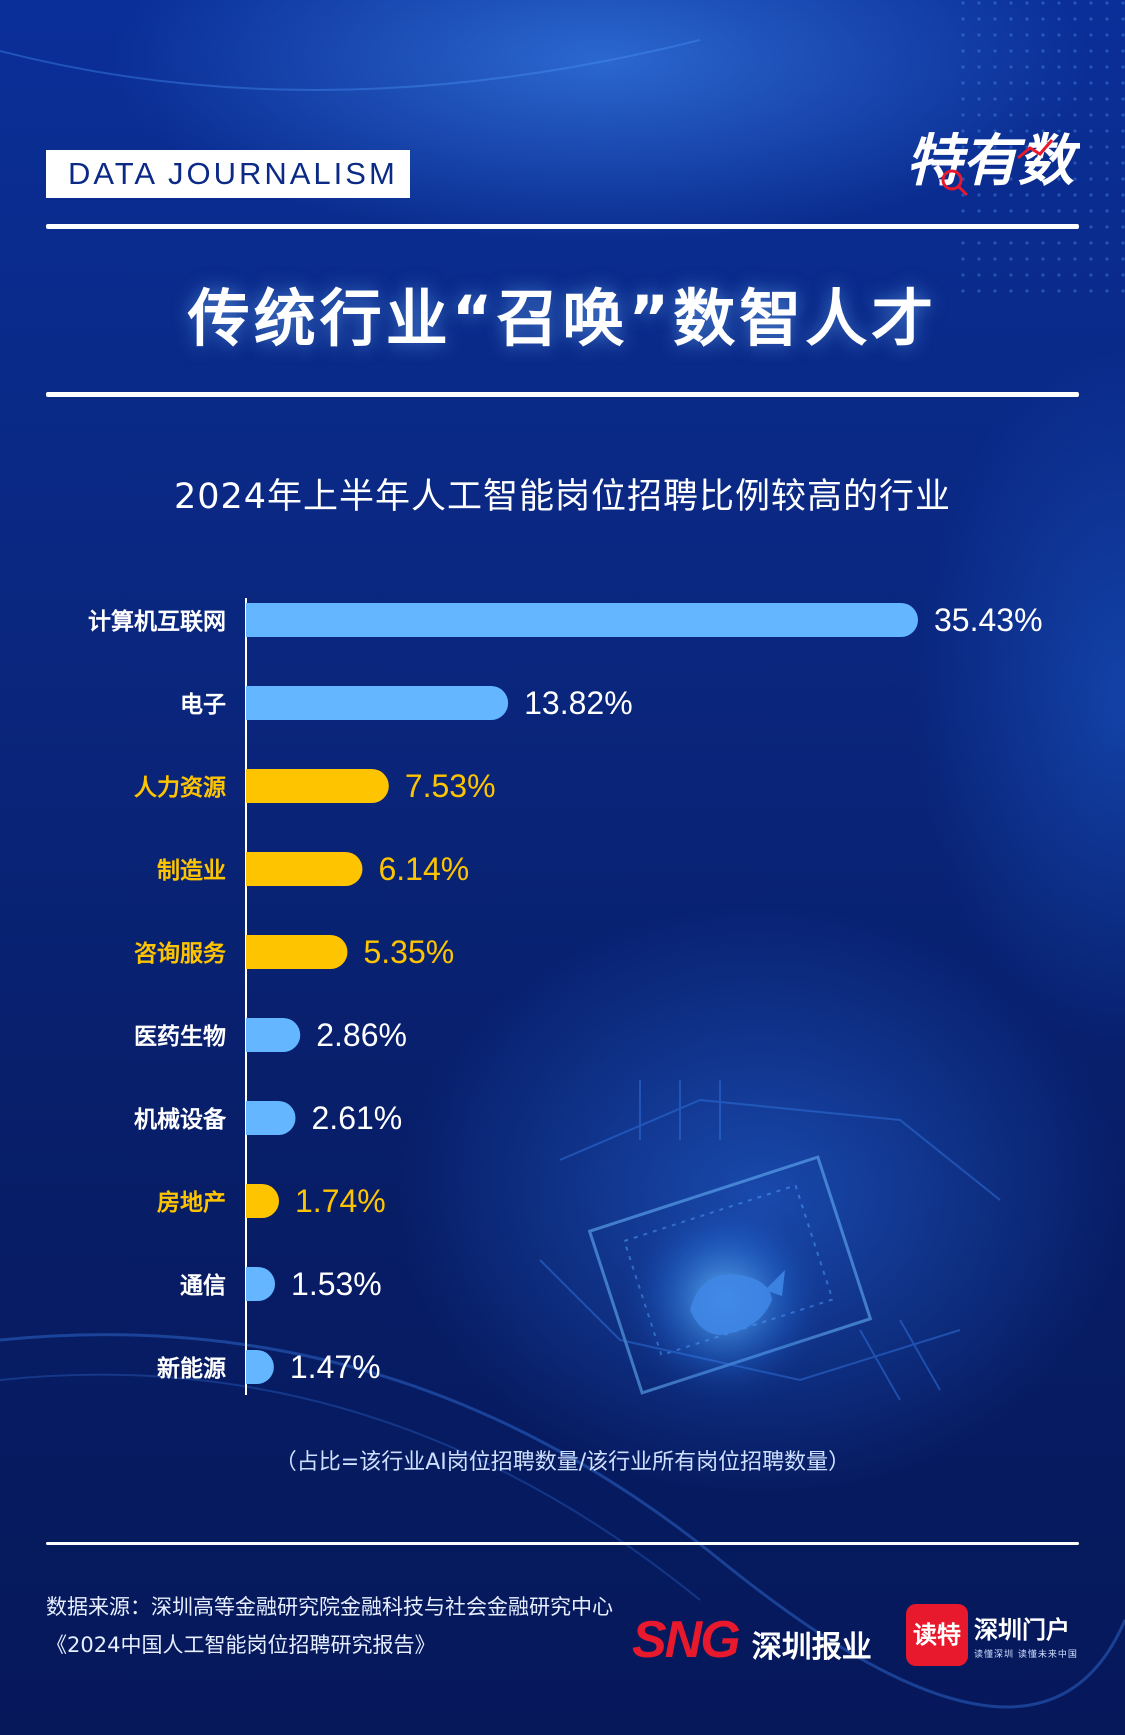 The height and width of the screenshot is (1735, 1125). I want to click on shenzhen-portal-logo: 深圳门户 读懂深圳 读懂未来中国, so click(1029, 1635).